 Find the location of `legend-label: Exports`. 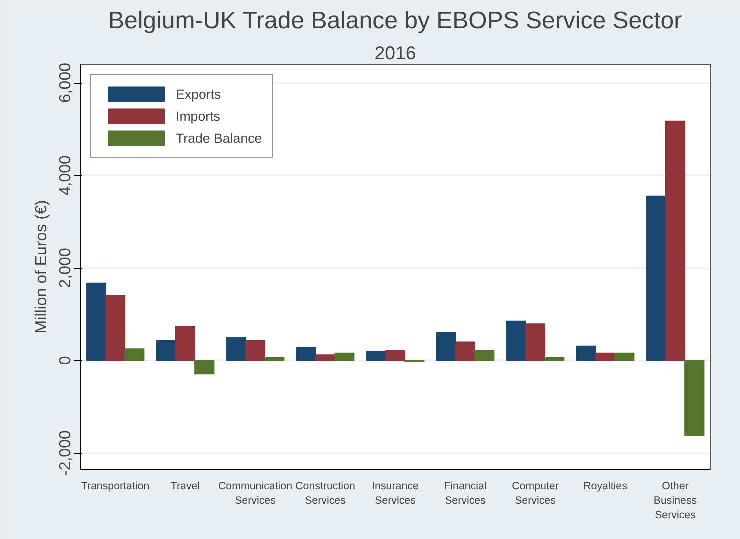

legend-label: Exports is located at coordinates (199, 94).